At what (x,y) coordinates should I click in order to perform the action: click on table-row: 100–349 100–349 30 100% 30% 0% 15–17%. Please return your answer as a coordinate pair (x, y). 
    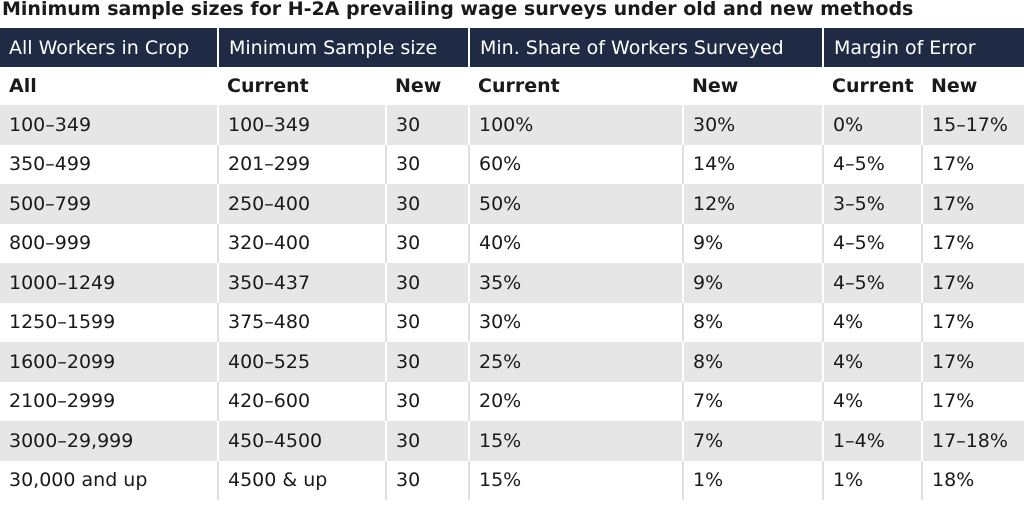
    Looking at the image, I should click on (512, 125).